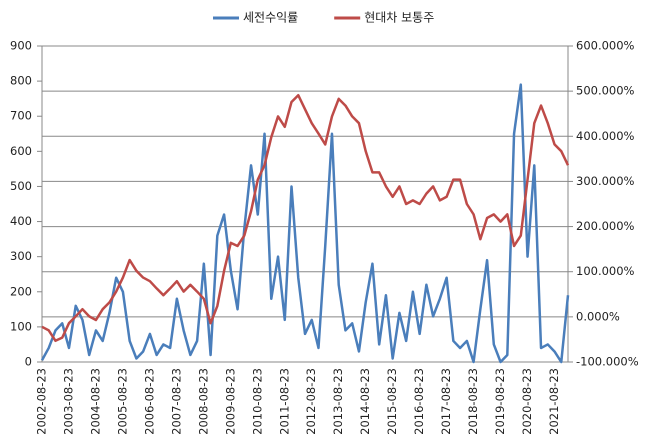  What do you see at coordinates (605, 136) in the screenshot?
I see `y2-tick-label: 400.000%` at bounding box center [605, 136].